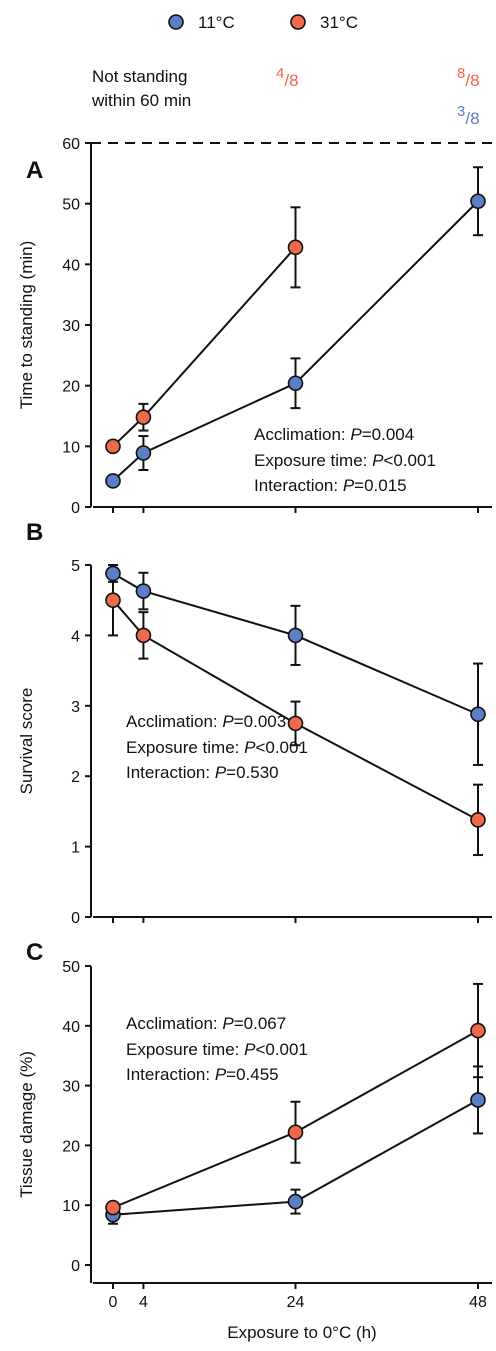 The image size is (496, 1351). Describe the element at coordinates (75, 707) in the screenshot. I see `panel-b-y-tick-label: 3` at that location.